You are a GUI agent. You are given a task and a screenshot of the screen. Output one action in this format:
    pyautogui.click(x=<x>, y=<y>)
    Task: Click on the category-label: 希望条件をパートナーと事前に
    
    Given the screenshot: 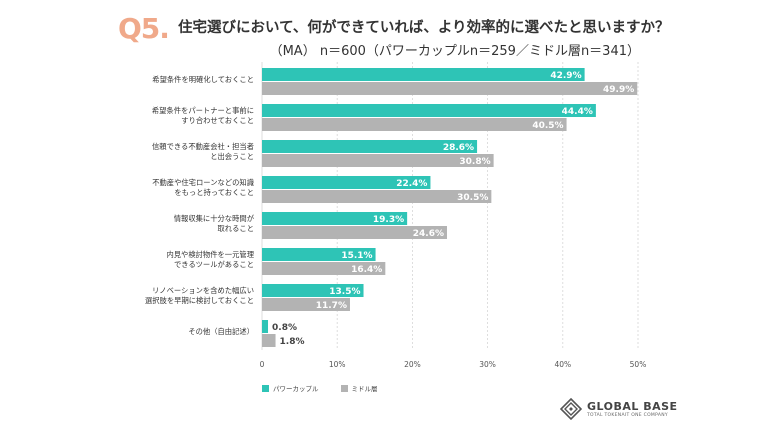 What is the action you would take?
    pyautogui.click(x=203, y=110)
    